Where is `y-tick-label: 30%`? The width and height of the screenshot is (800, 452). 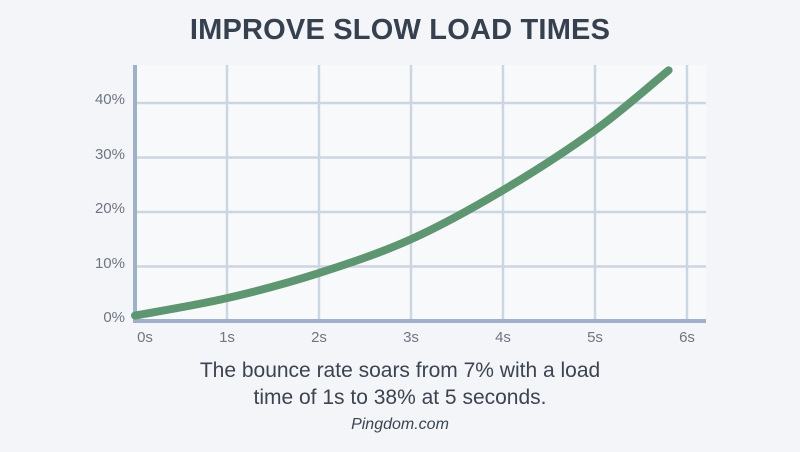 y-tick-label: 30% is located at coordinates (109, 154).